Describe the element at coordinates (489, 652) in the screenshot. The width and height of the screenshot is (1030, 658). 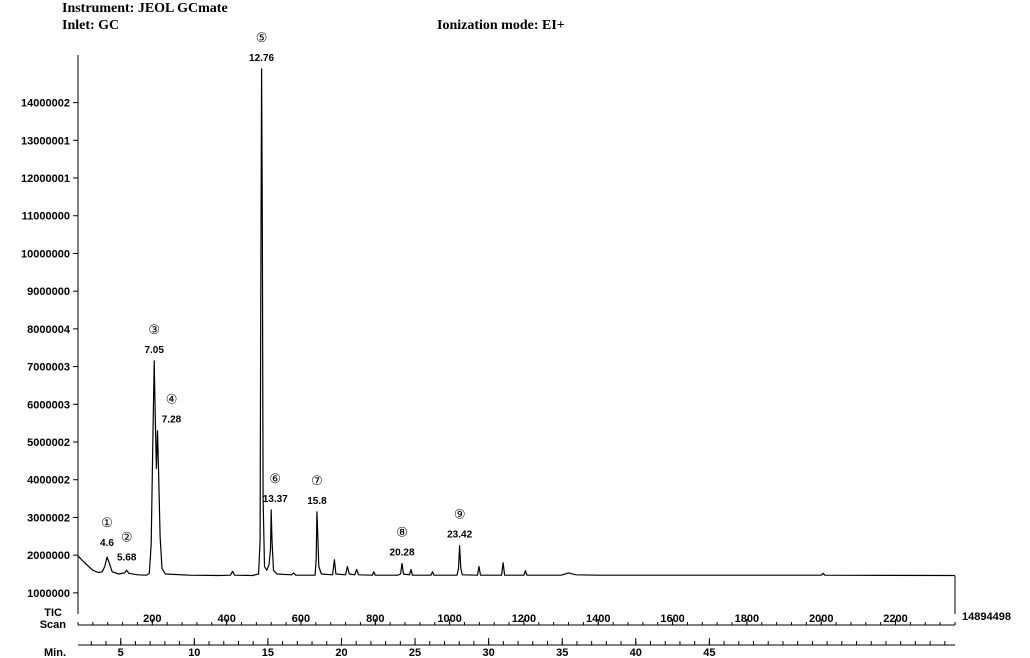
I see `minute-tick-label: 30` at that location.